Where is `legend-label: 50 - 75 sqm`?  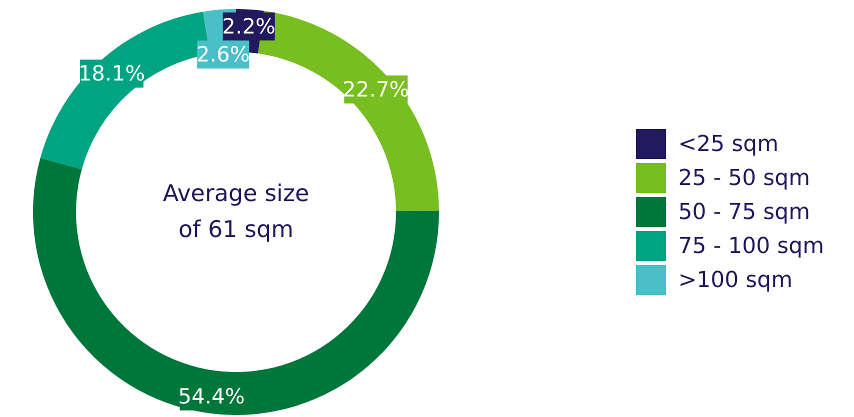 legend-label: 50 - 75 sqm is located at coordinates (744, 212).